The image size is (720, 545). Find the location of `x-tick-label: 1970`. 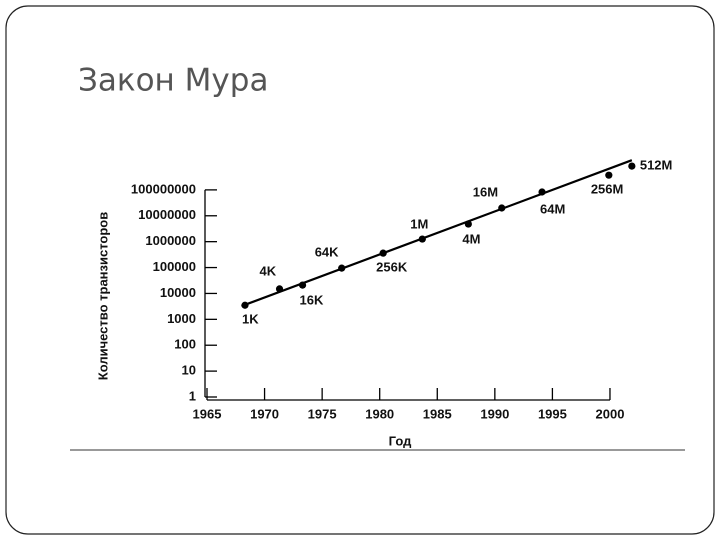

x-tick-label: 1970 is located at coordinates (264, 413).